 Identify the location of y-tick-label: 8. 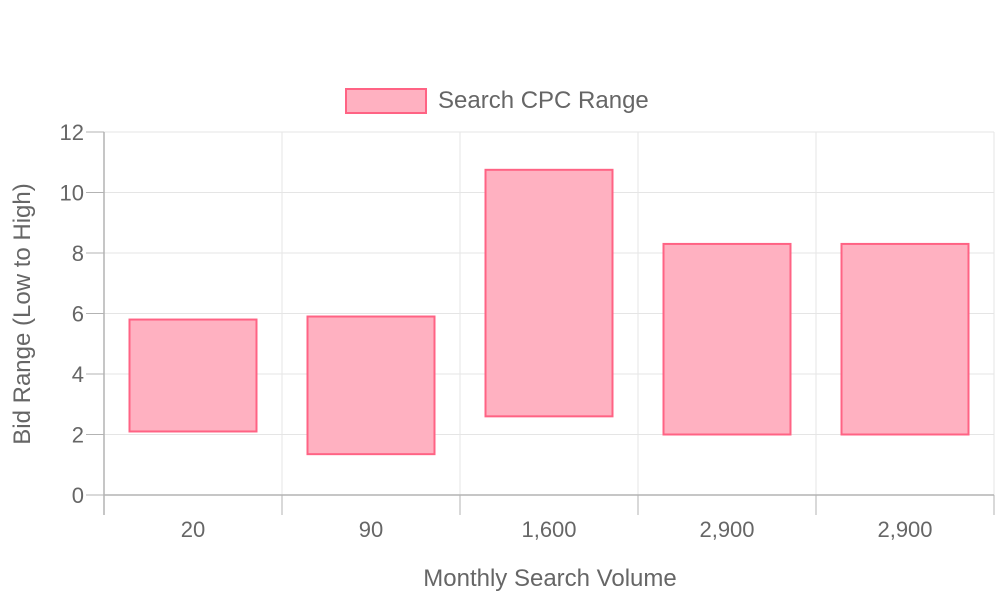
(78, 253).